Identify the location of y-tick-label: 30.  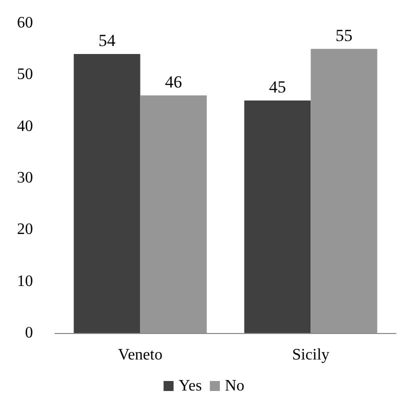
(25, 178).